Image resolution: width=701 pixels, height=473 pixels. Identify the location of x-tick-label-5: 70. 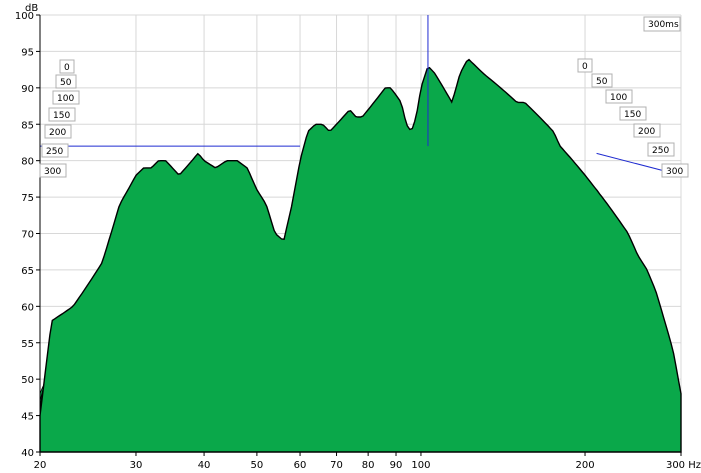
(336, 465).